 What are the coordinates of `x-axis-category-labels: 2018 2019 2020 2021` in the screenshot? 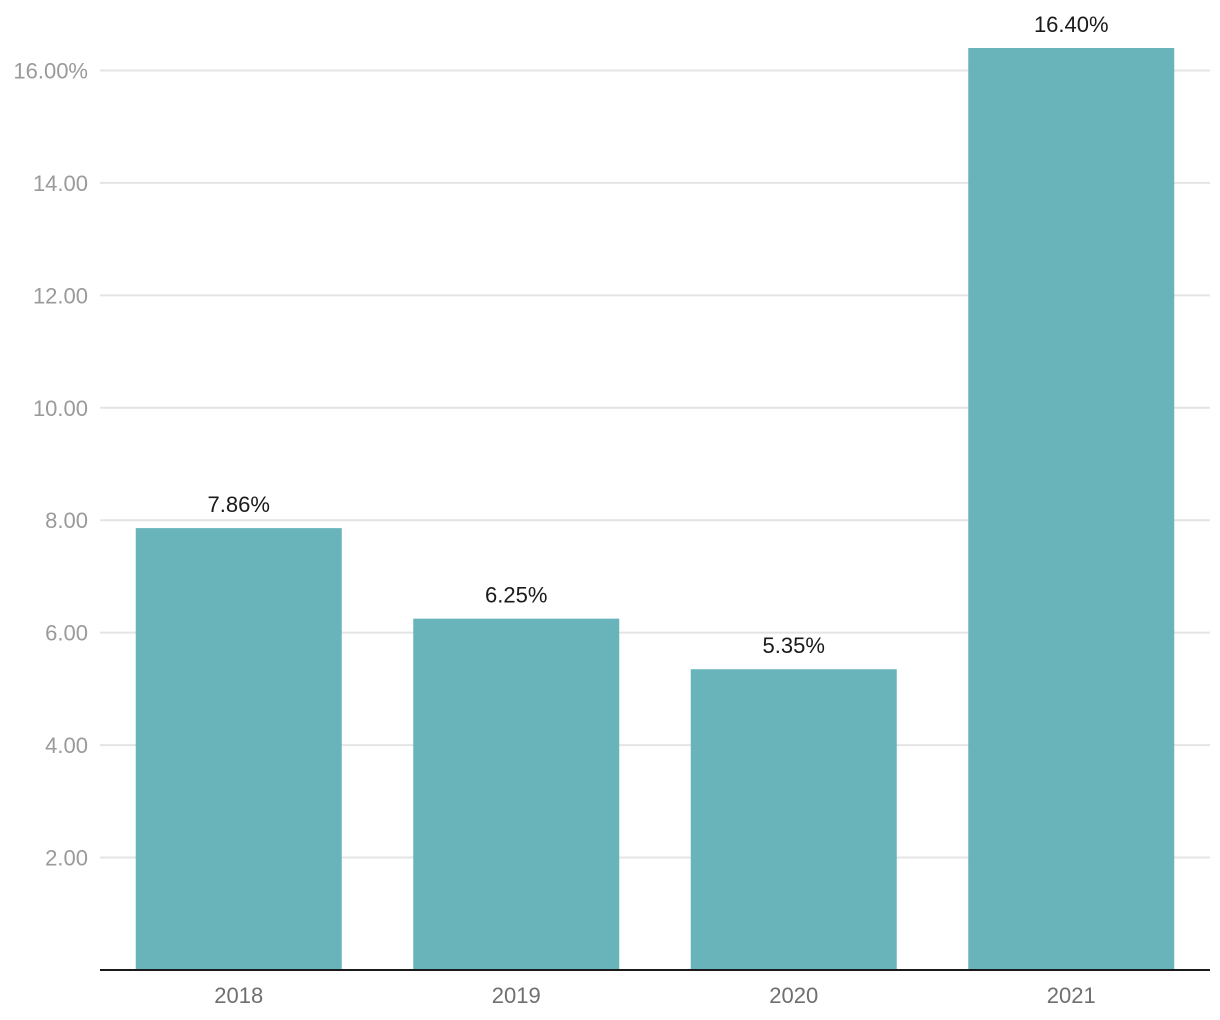 It's located at (654, 995).